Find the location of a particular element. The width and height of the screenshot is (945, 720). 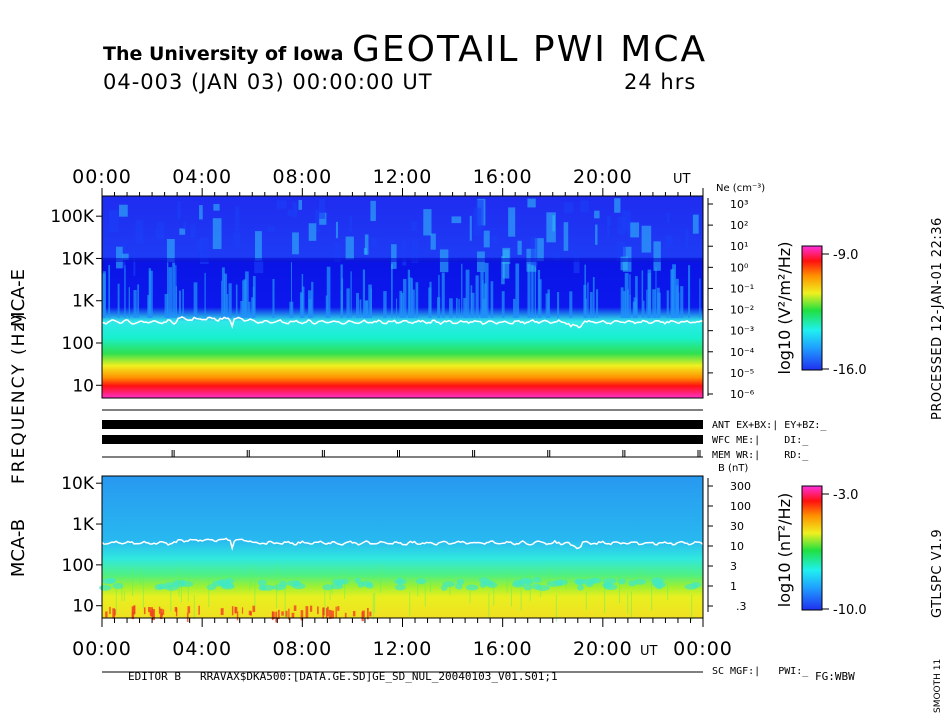

mca-b-colorbar is located at coordinates (812, 548).